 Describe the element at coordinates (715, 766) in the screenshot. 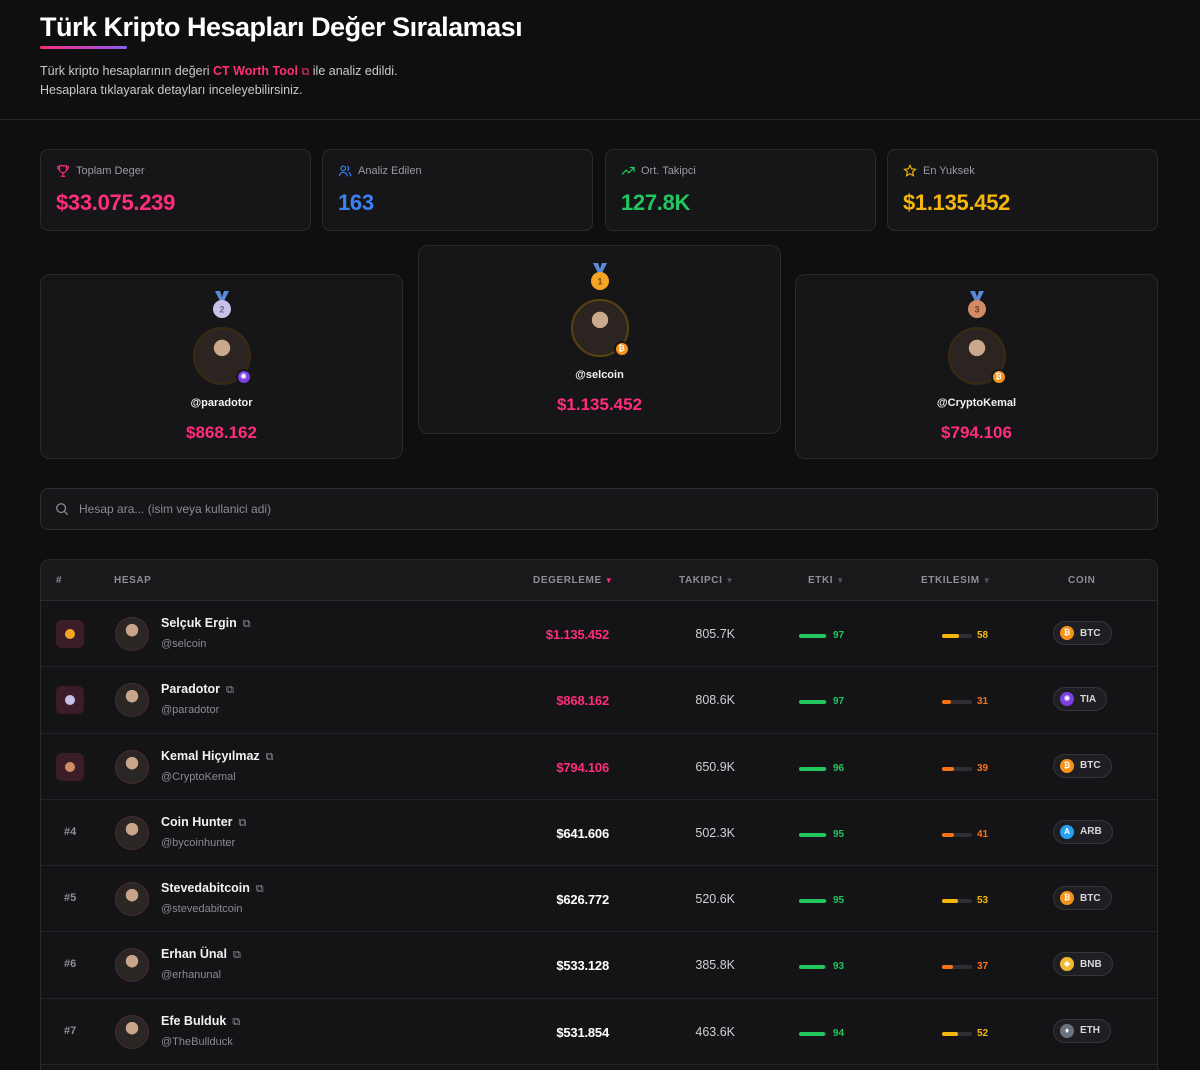

I see `follower-count: 650.9K` at that location.